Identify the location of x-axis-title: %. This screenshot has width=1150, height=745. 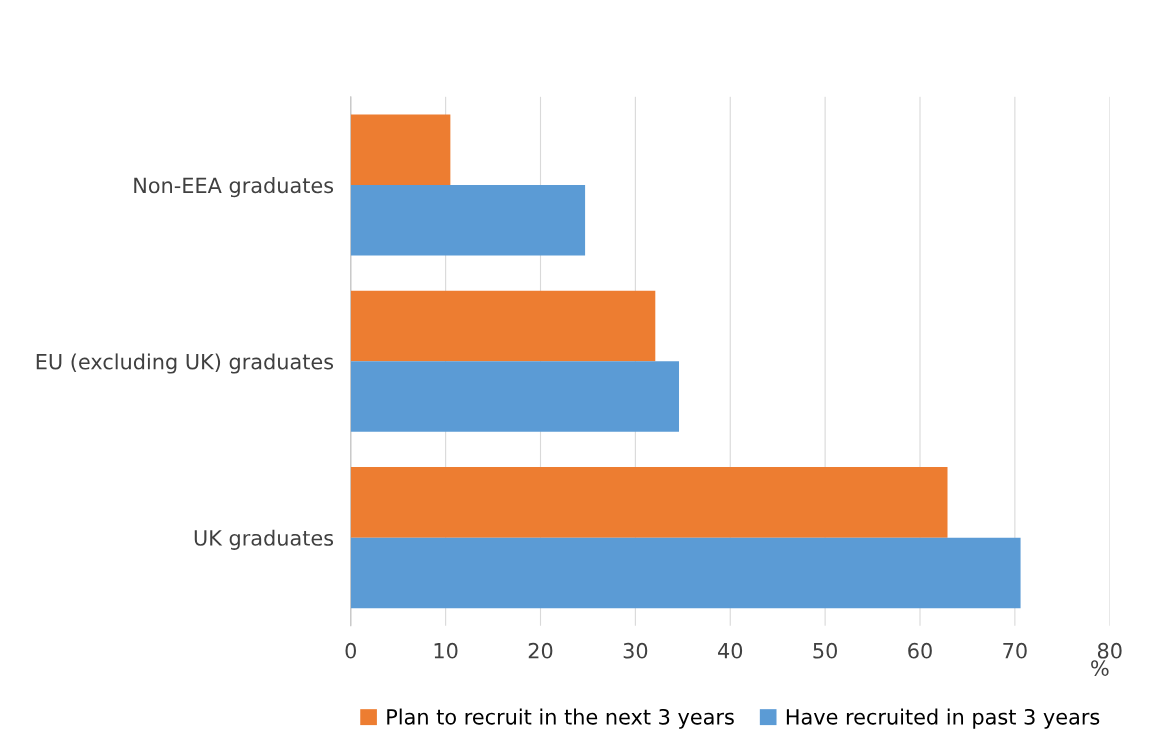
(1100, 668).